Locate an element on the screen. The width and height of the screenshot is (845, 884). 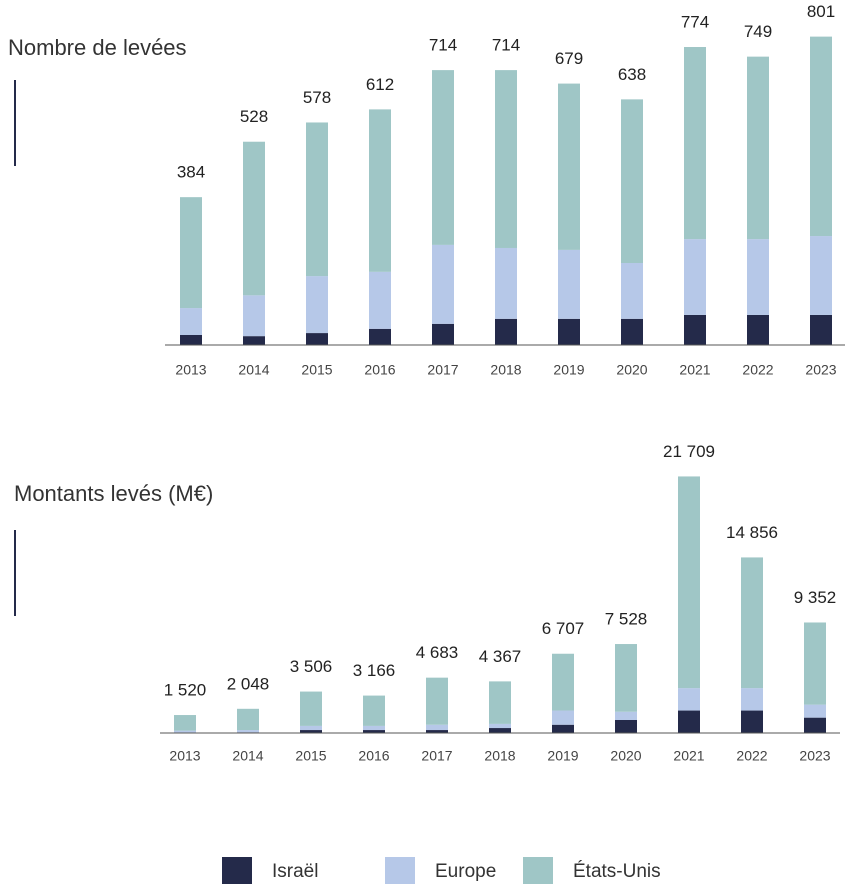
total-label: 3 506 is located at coordinates (311, 666).